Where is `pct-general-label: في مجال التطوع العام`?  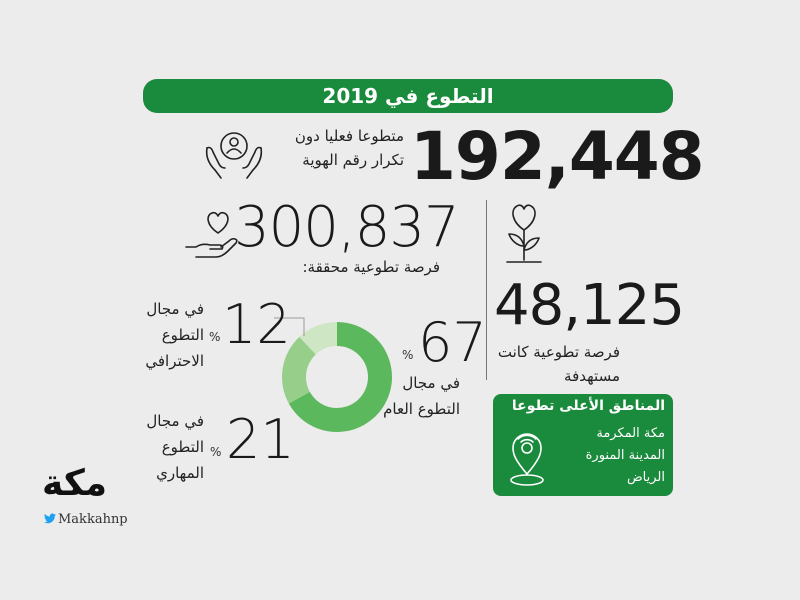 pct-general-label: في مجال التطوع العام is located at coordinates (421, 396).